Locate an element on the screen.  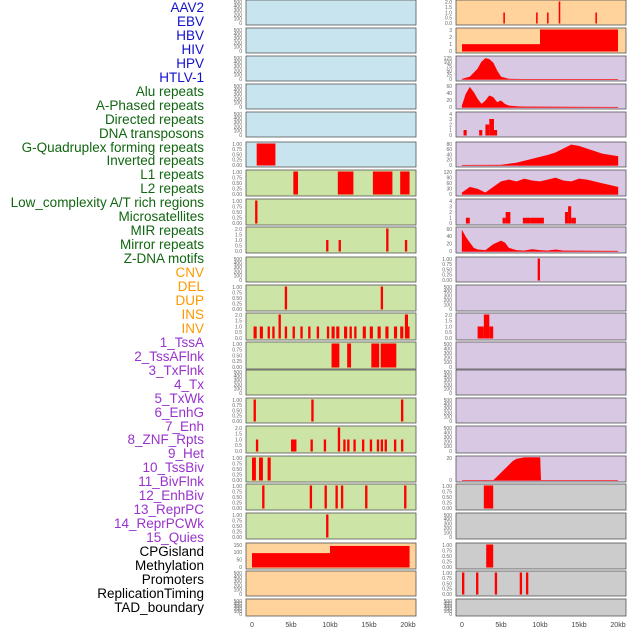
y-tick-label: 125 is located at coordinates (448, 59).